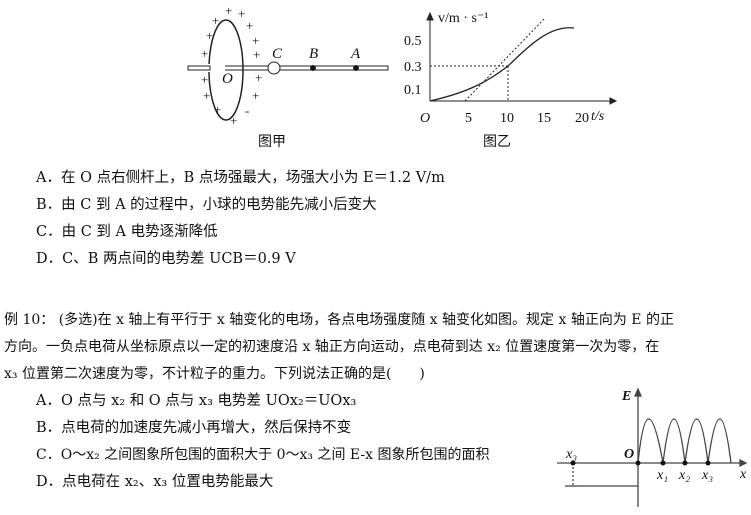 The height and width of the screenshot is (515, 751). What do you see at coordinates (288, 70) in the screenshot?
I see `ring-rod-figure` at bounding box center [288, 70].